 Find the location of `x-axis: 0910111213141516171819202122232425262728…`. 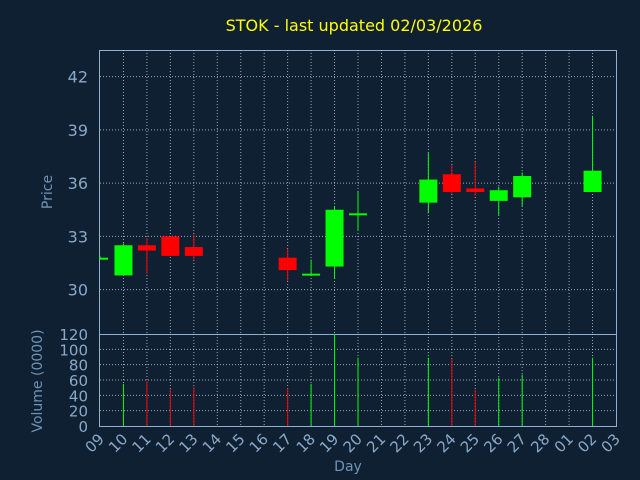

x-axis: 0910111213141516171819202122232425262728… is located at coordinates (353, 443).